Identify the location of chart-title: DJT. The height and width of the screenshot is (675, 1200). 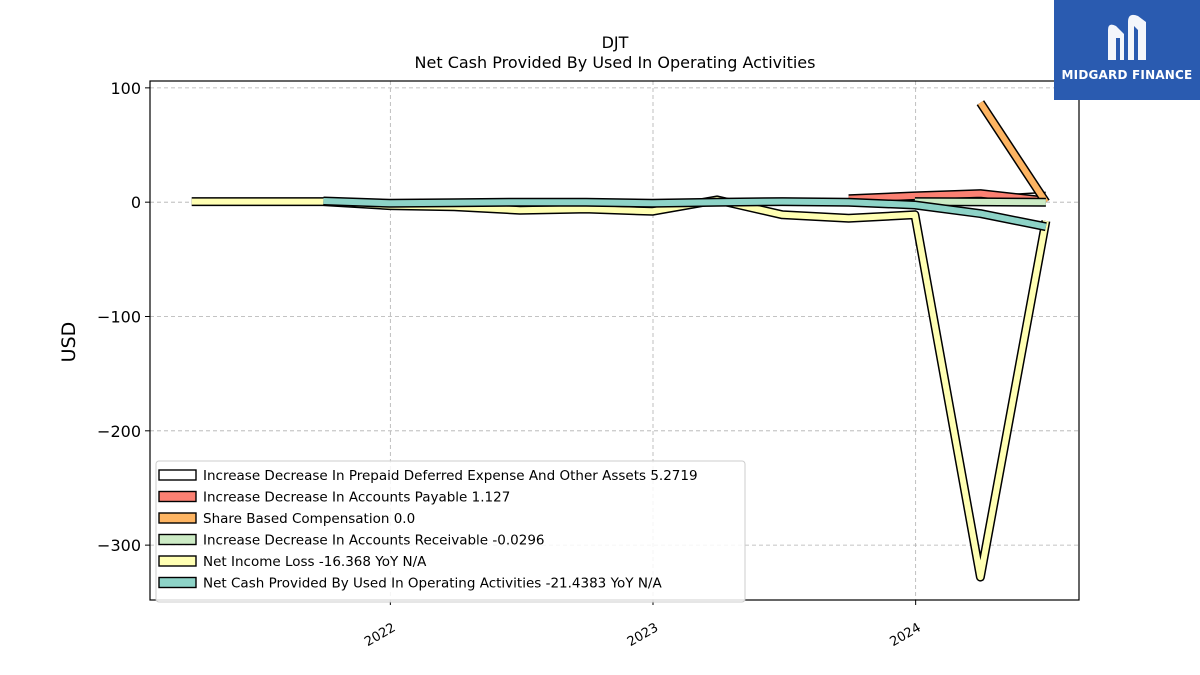
(615, 42).